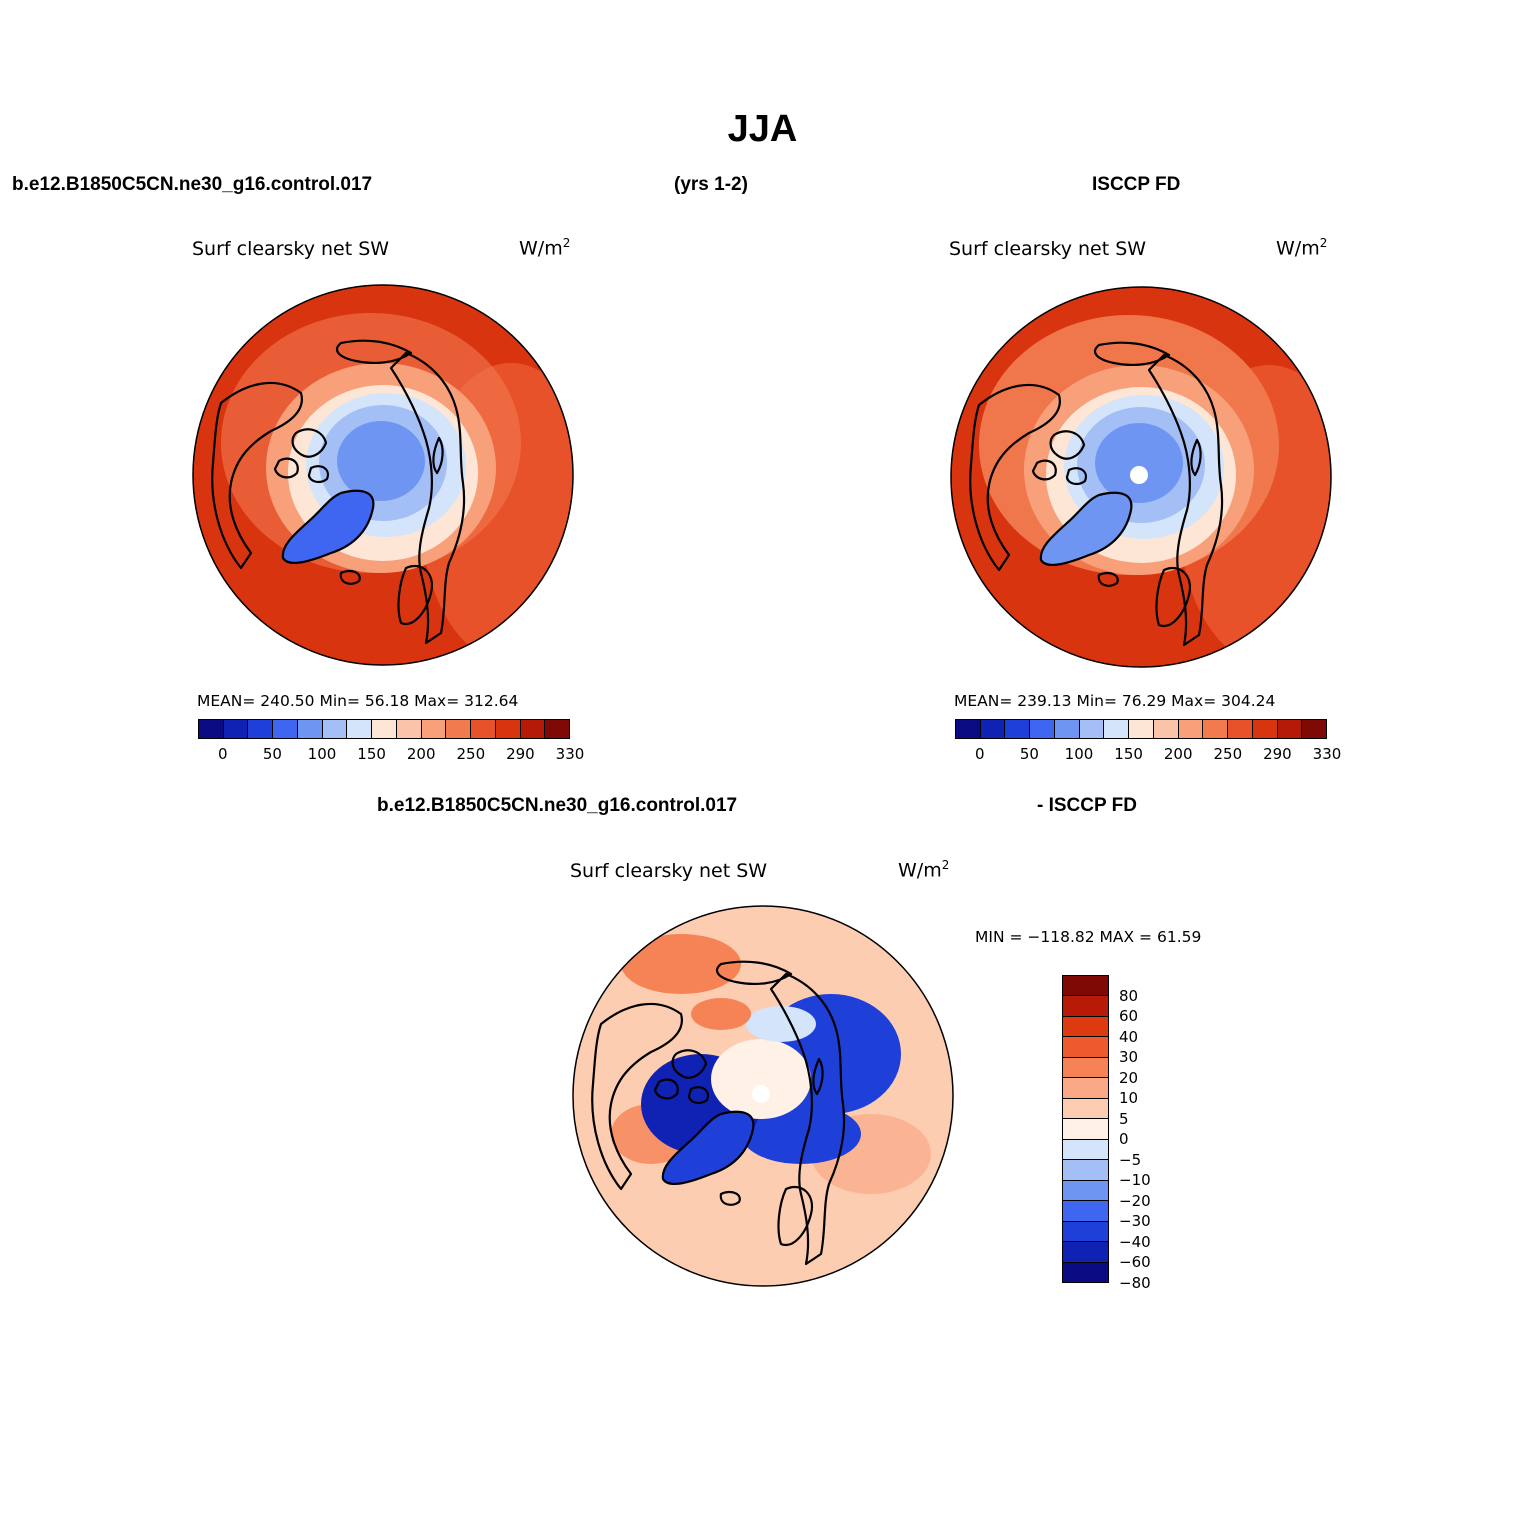 This screenshot has height=1525, width=1525. I want to click on case-name-label: b.e12.B1850C5CN.ne30_g16.control.017, so click(192, 184).